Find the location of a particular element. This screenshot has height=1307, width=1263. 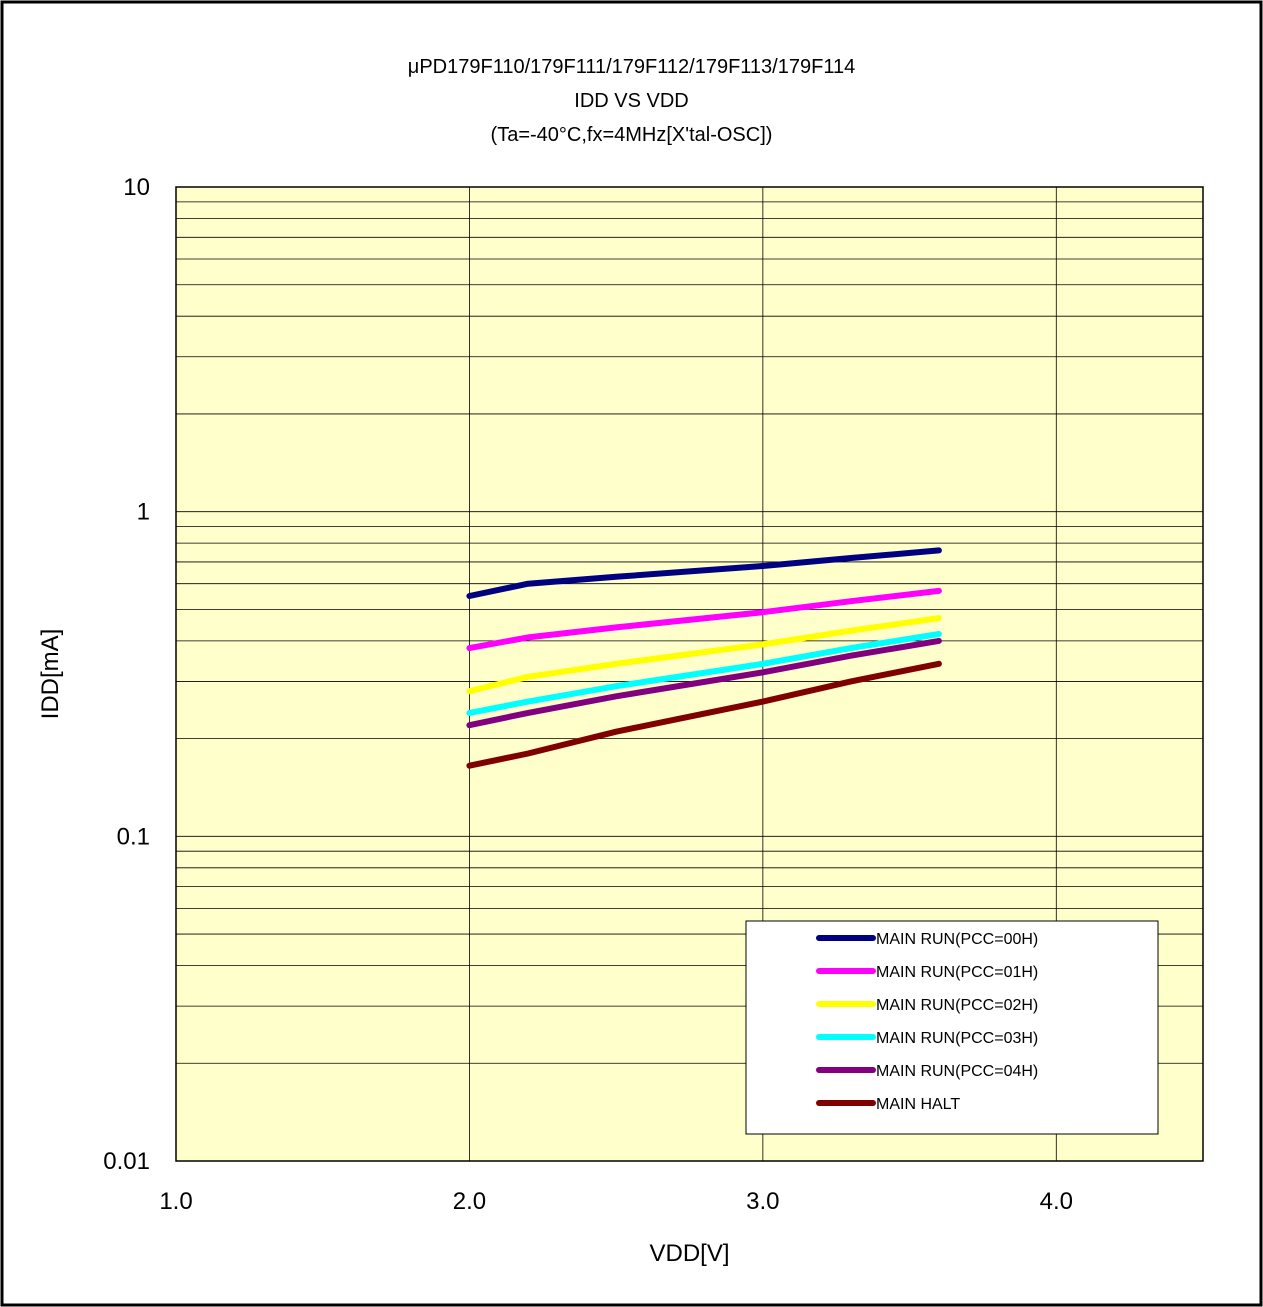

y-tick-label: 1 is located at coordinates (143, 512).